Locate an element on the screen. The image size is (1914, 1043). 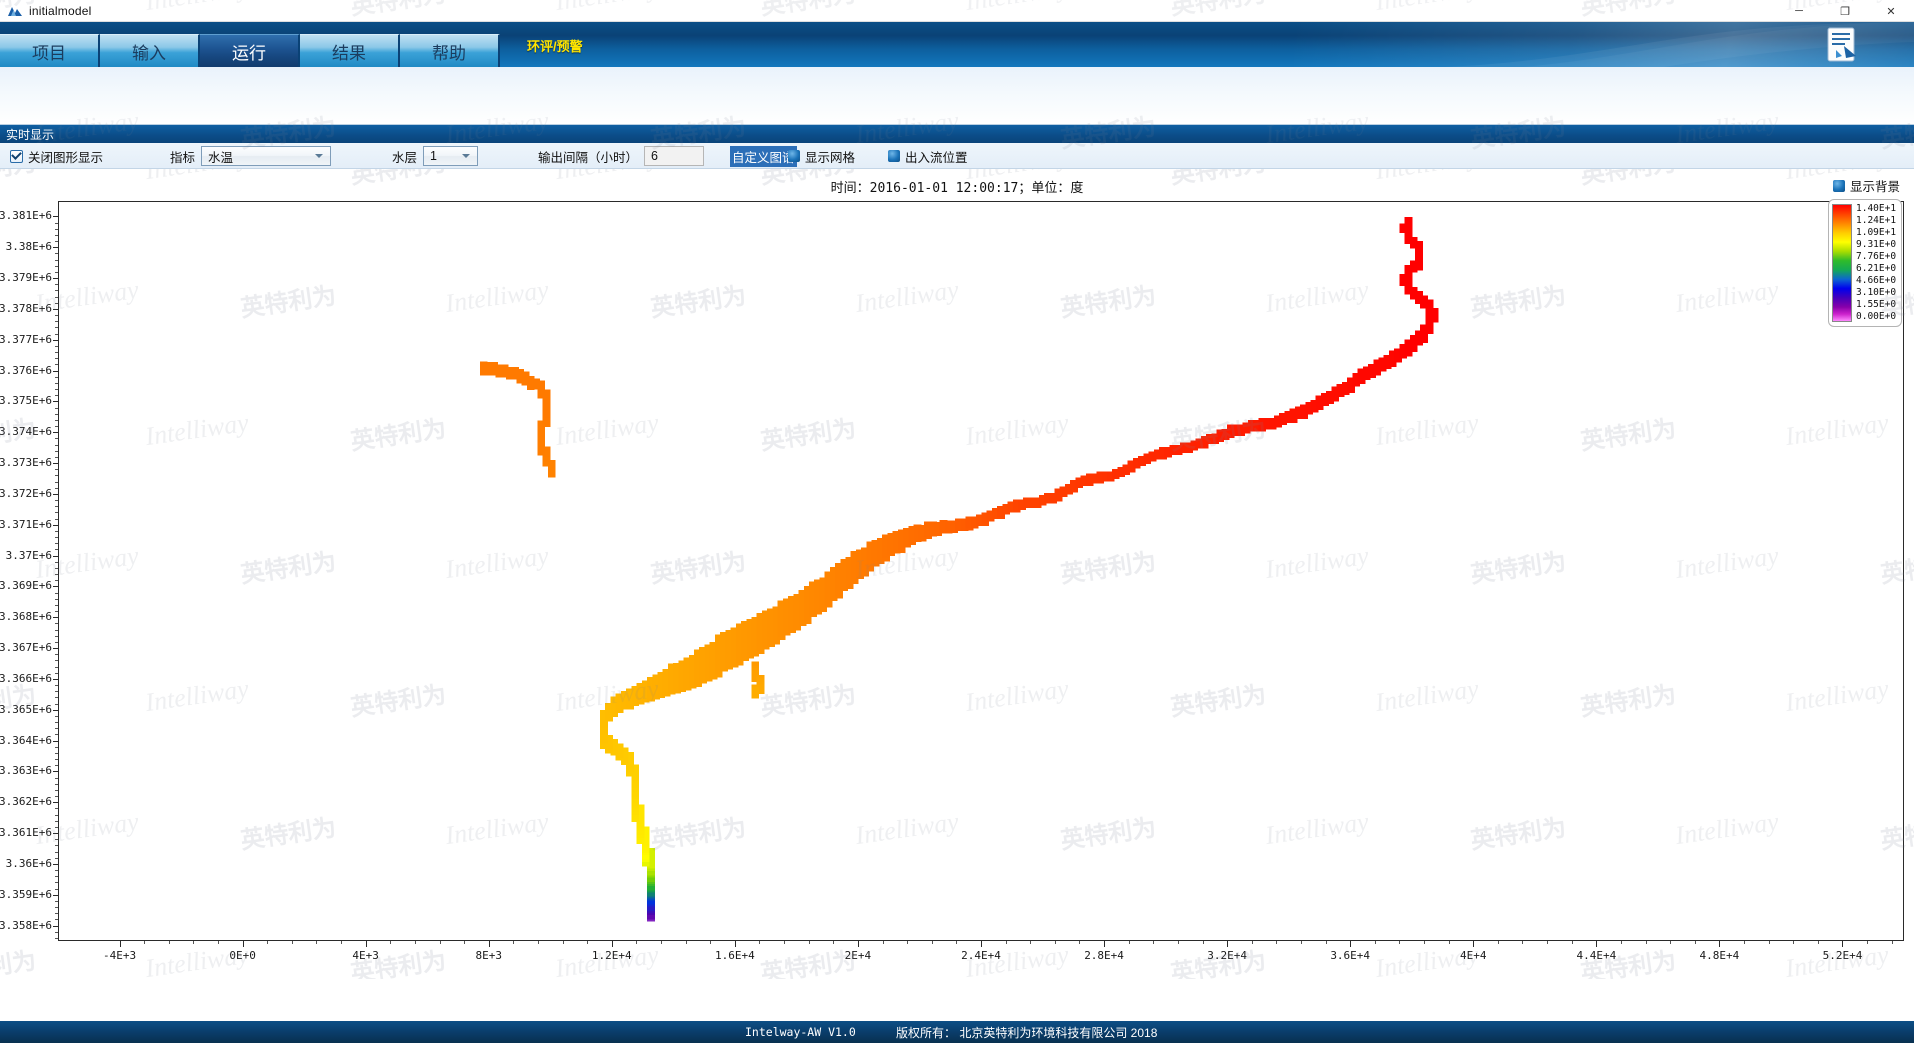
tab-results: 结果 is located at coordinates (350, 50).